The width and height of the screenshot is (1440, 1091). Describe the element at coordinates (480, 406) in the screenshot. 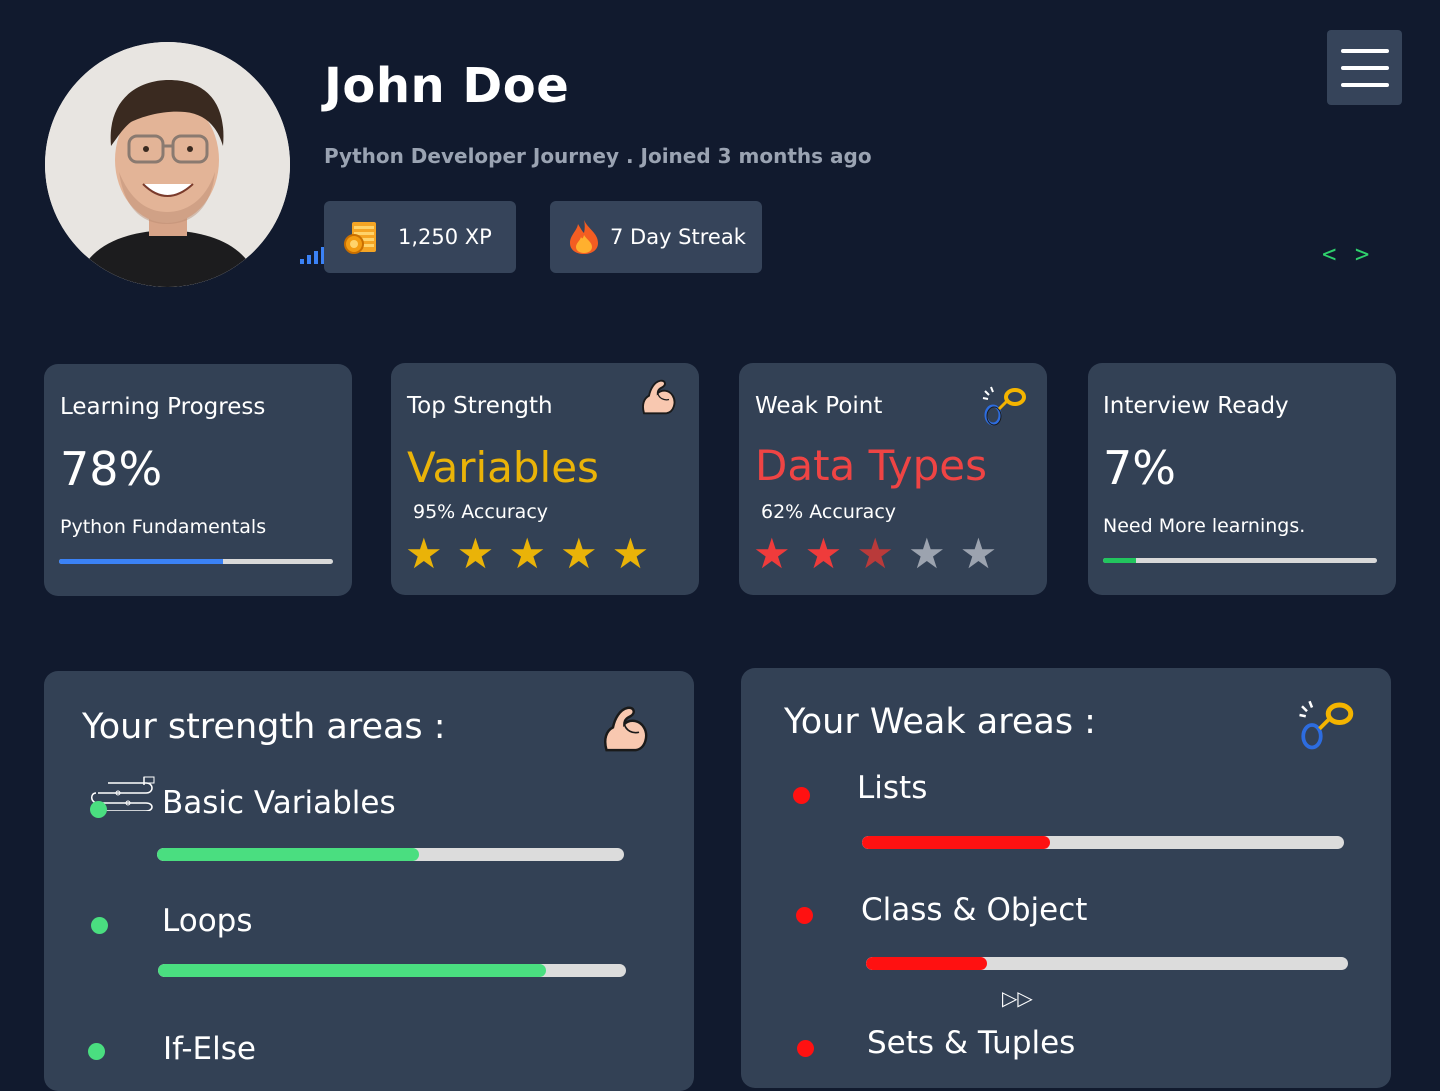

I see `card-title: Top Strength` at that location.